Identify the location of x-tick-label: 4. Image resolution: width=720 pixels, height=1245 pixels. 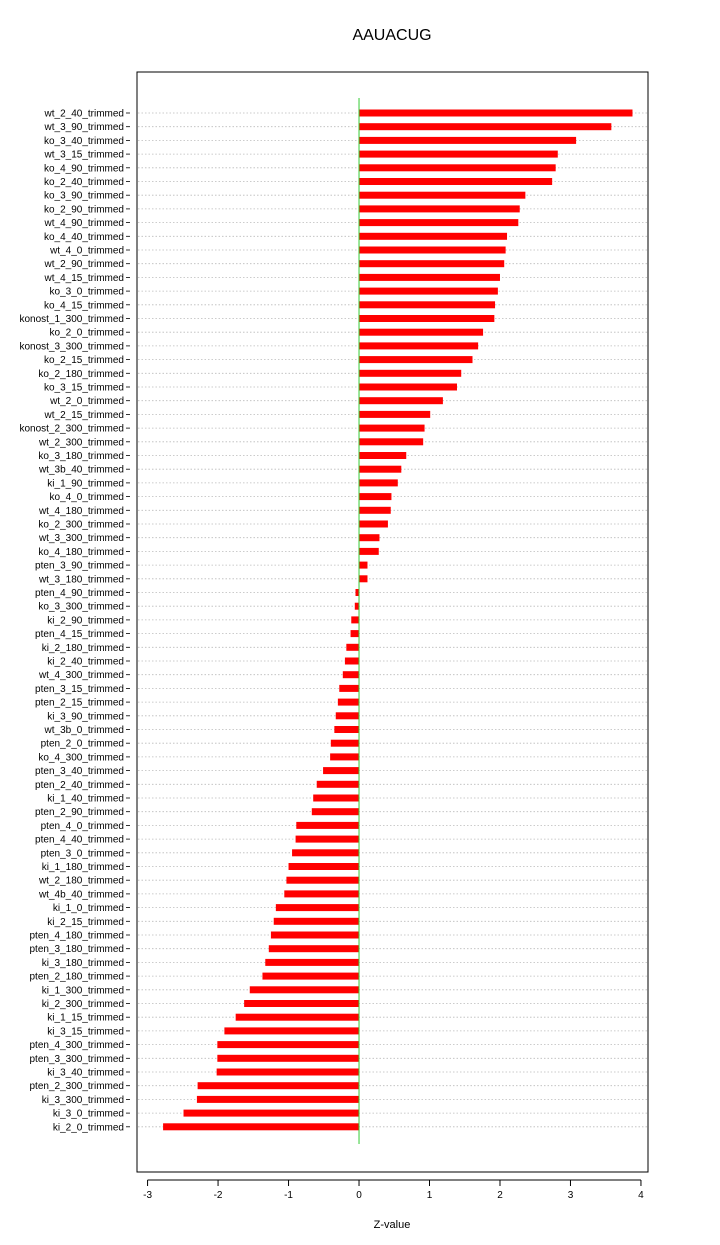
(641, 1195).